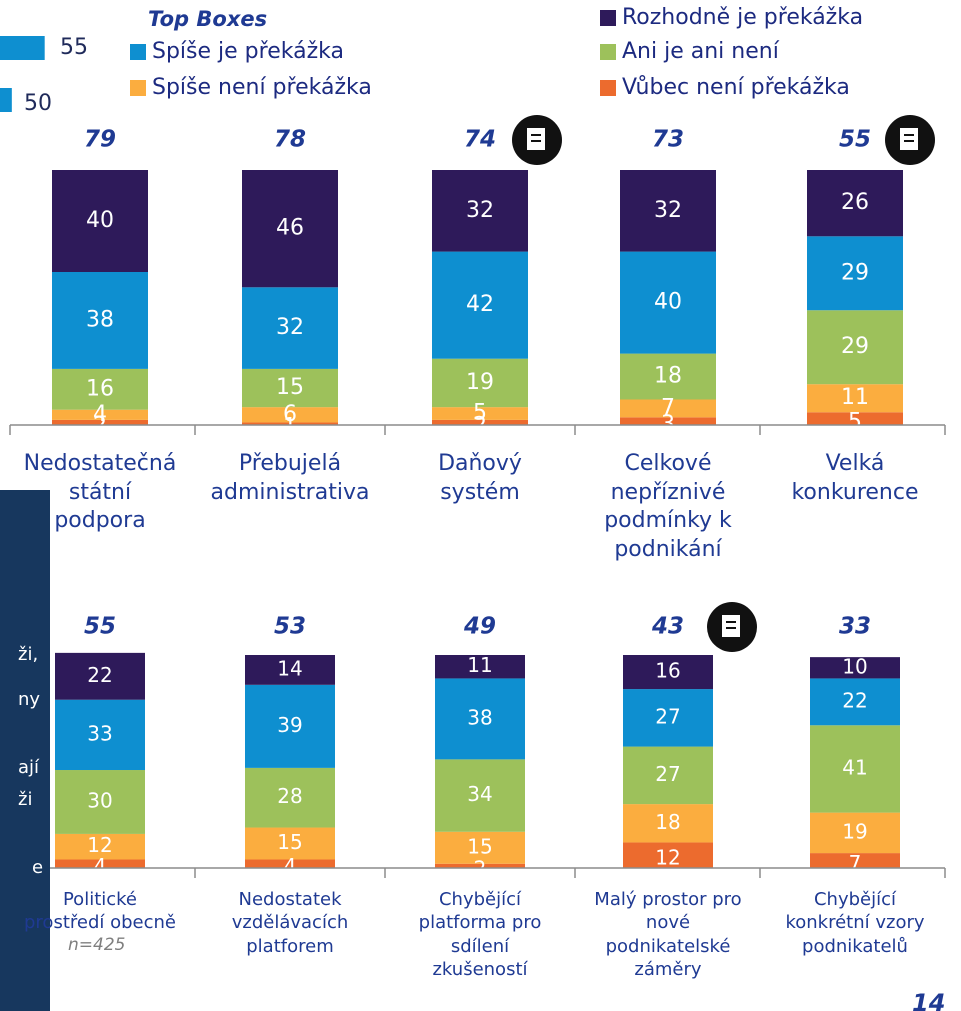 The height and width of the screenshot is (1011, 961). Describe the element at coordinates (22, 48) in the screenshot. I see `bar` at that location.